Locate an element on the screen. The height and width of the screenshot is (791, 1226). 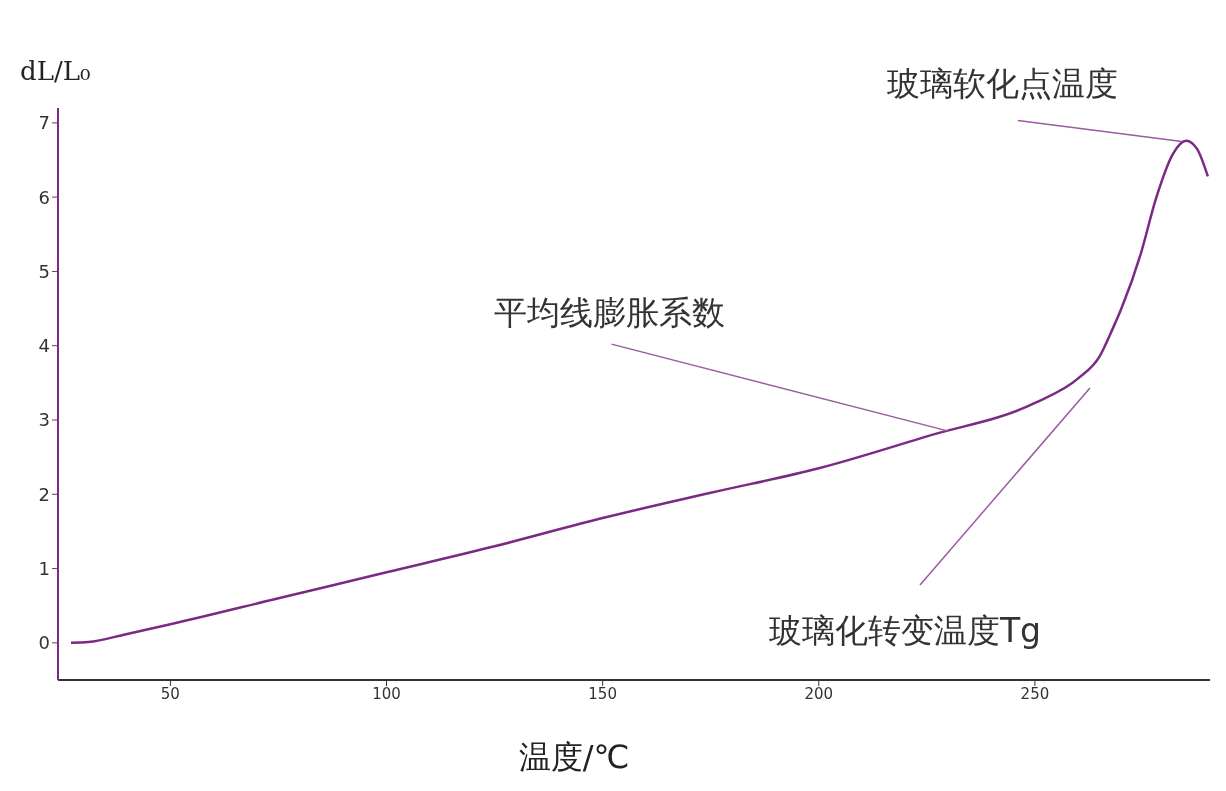
y-tick-label: 5 is located at coordinates (44, 271).